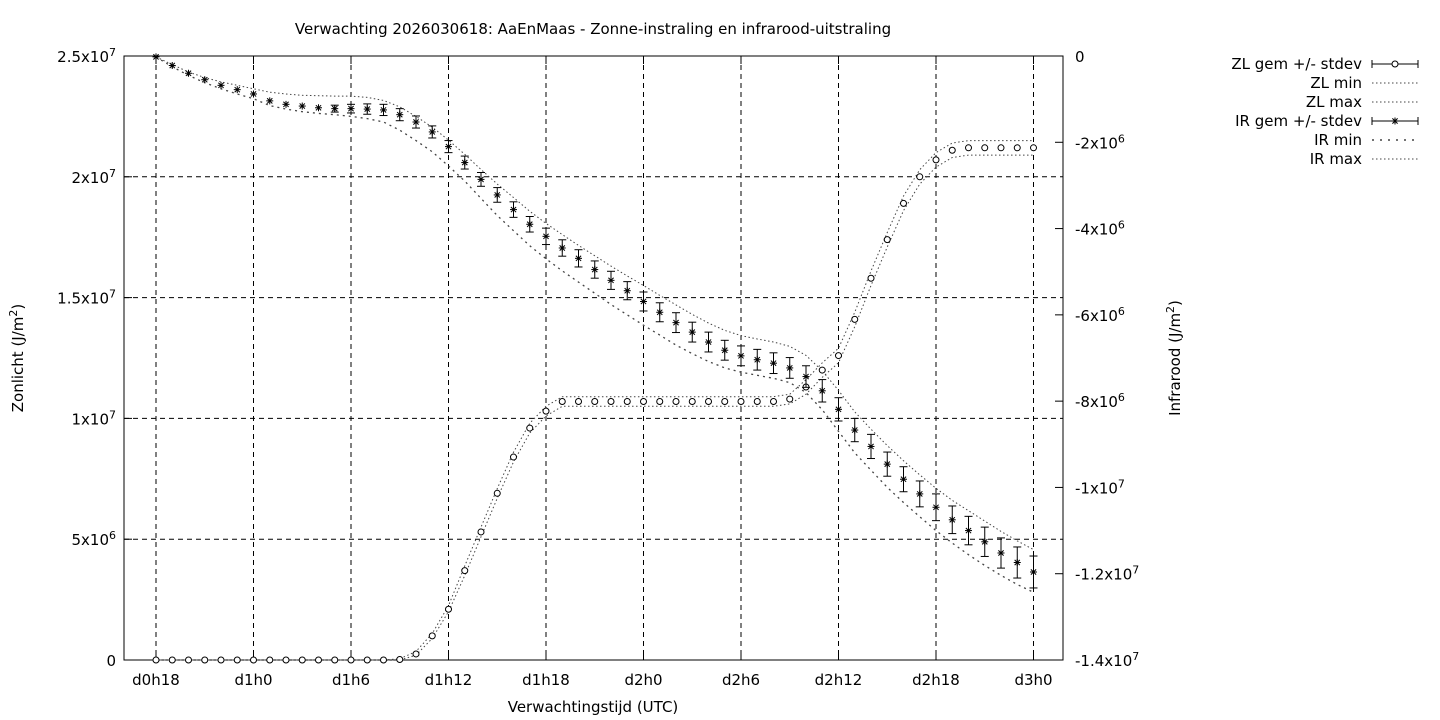 Image resolution: width=1440 pixels, height=720 pixels. Describe the element at coordinates (936, 680) in the screenshot. I see `x-tick-label: d2h18` at that location.